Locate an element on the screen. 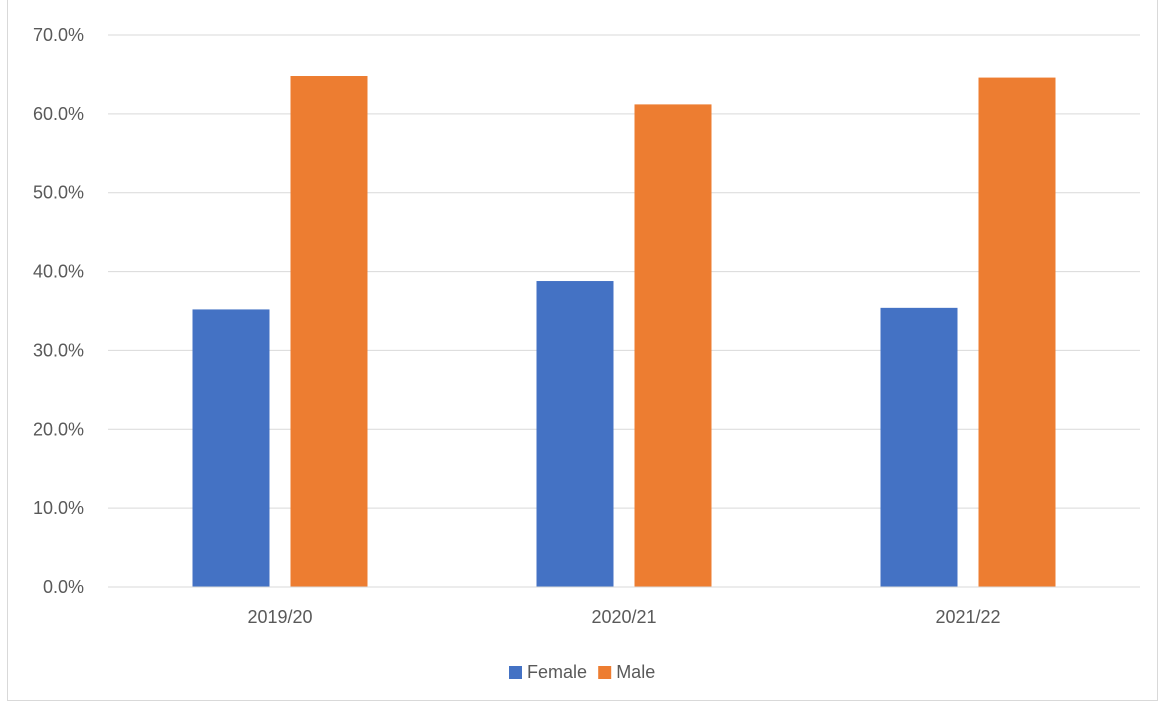  y-tick-label: 20.0% is located at coordinates (58, 429).